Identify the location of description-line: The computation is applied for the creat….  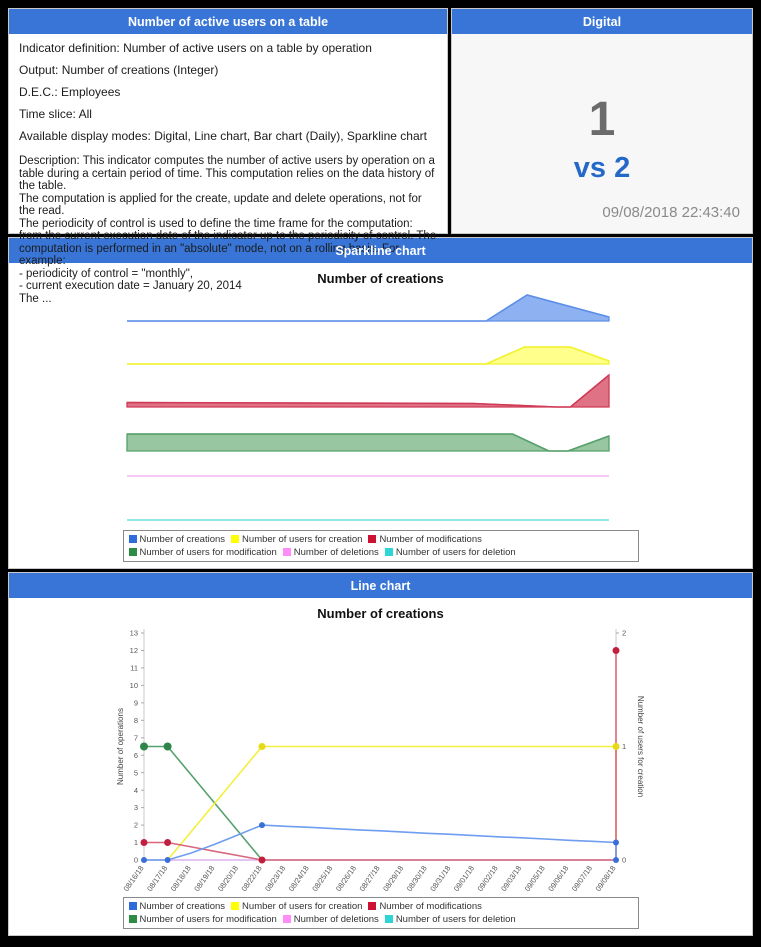
(220, 205).